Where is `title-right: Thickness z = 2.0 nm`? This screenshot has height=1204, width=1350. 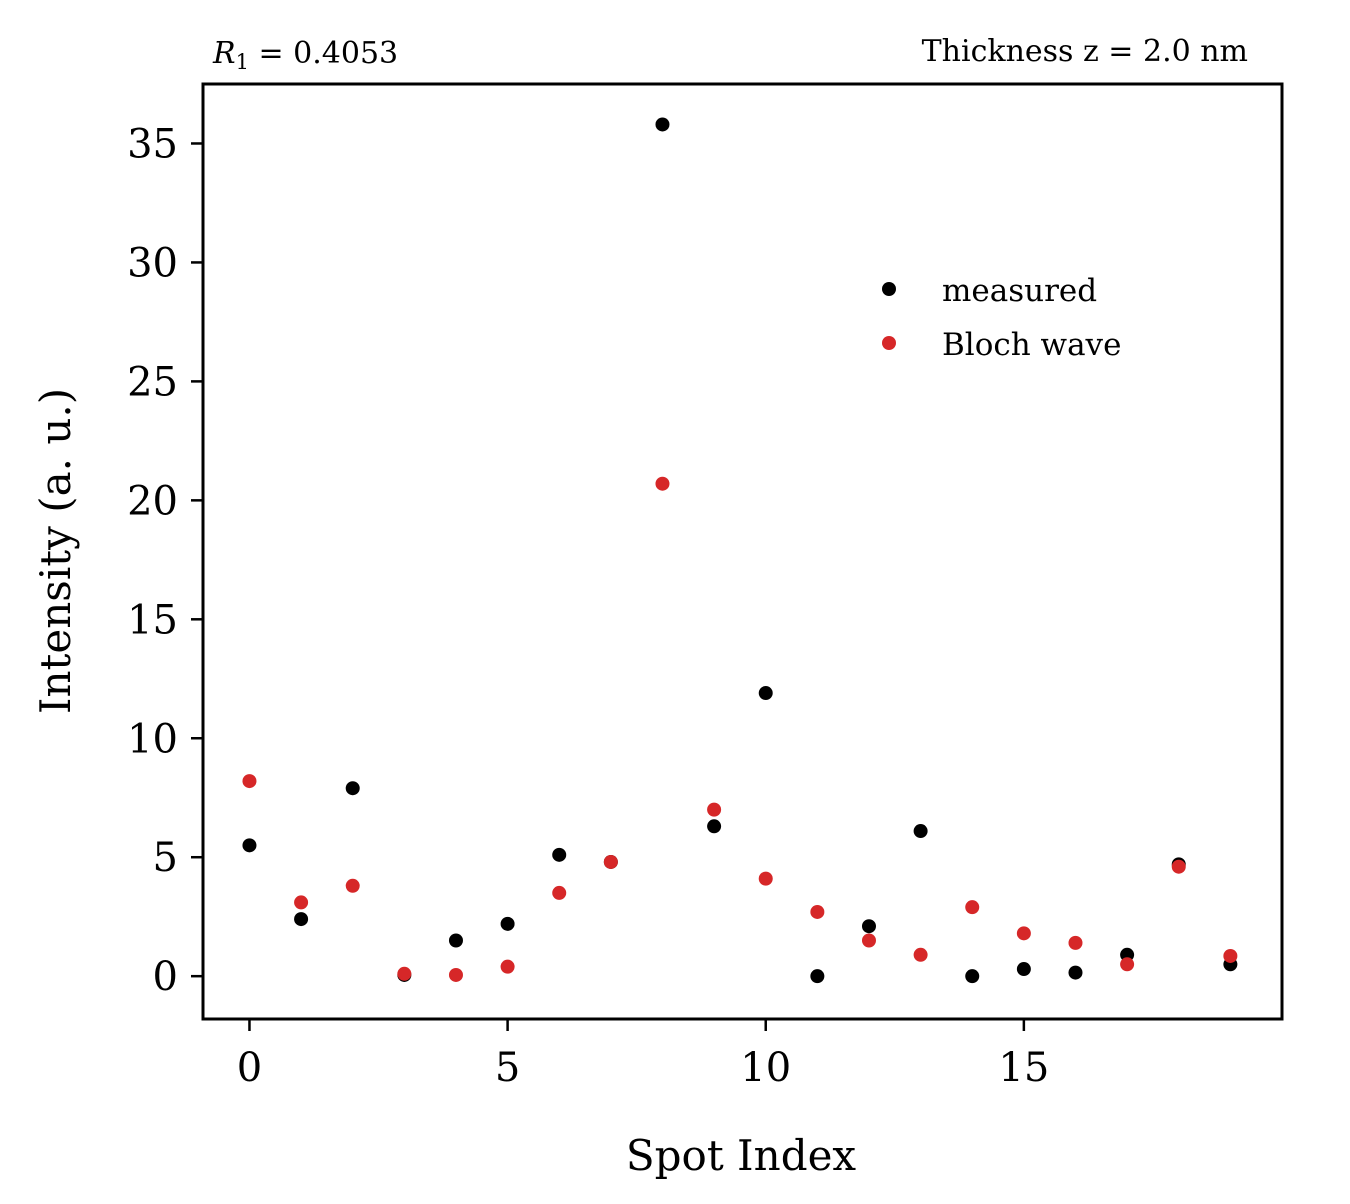 title-right: Thickness z = 2.0 nm is located at coordinates (1085, 51).